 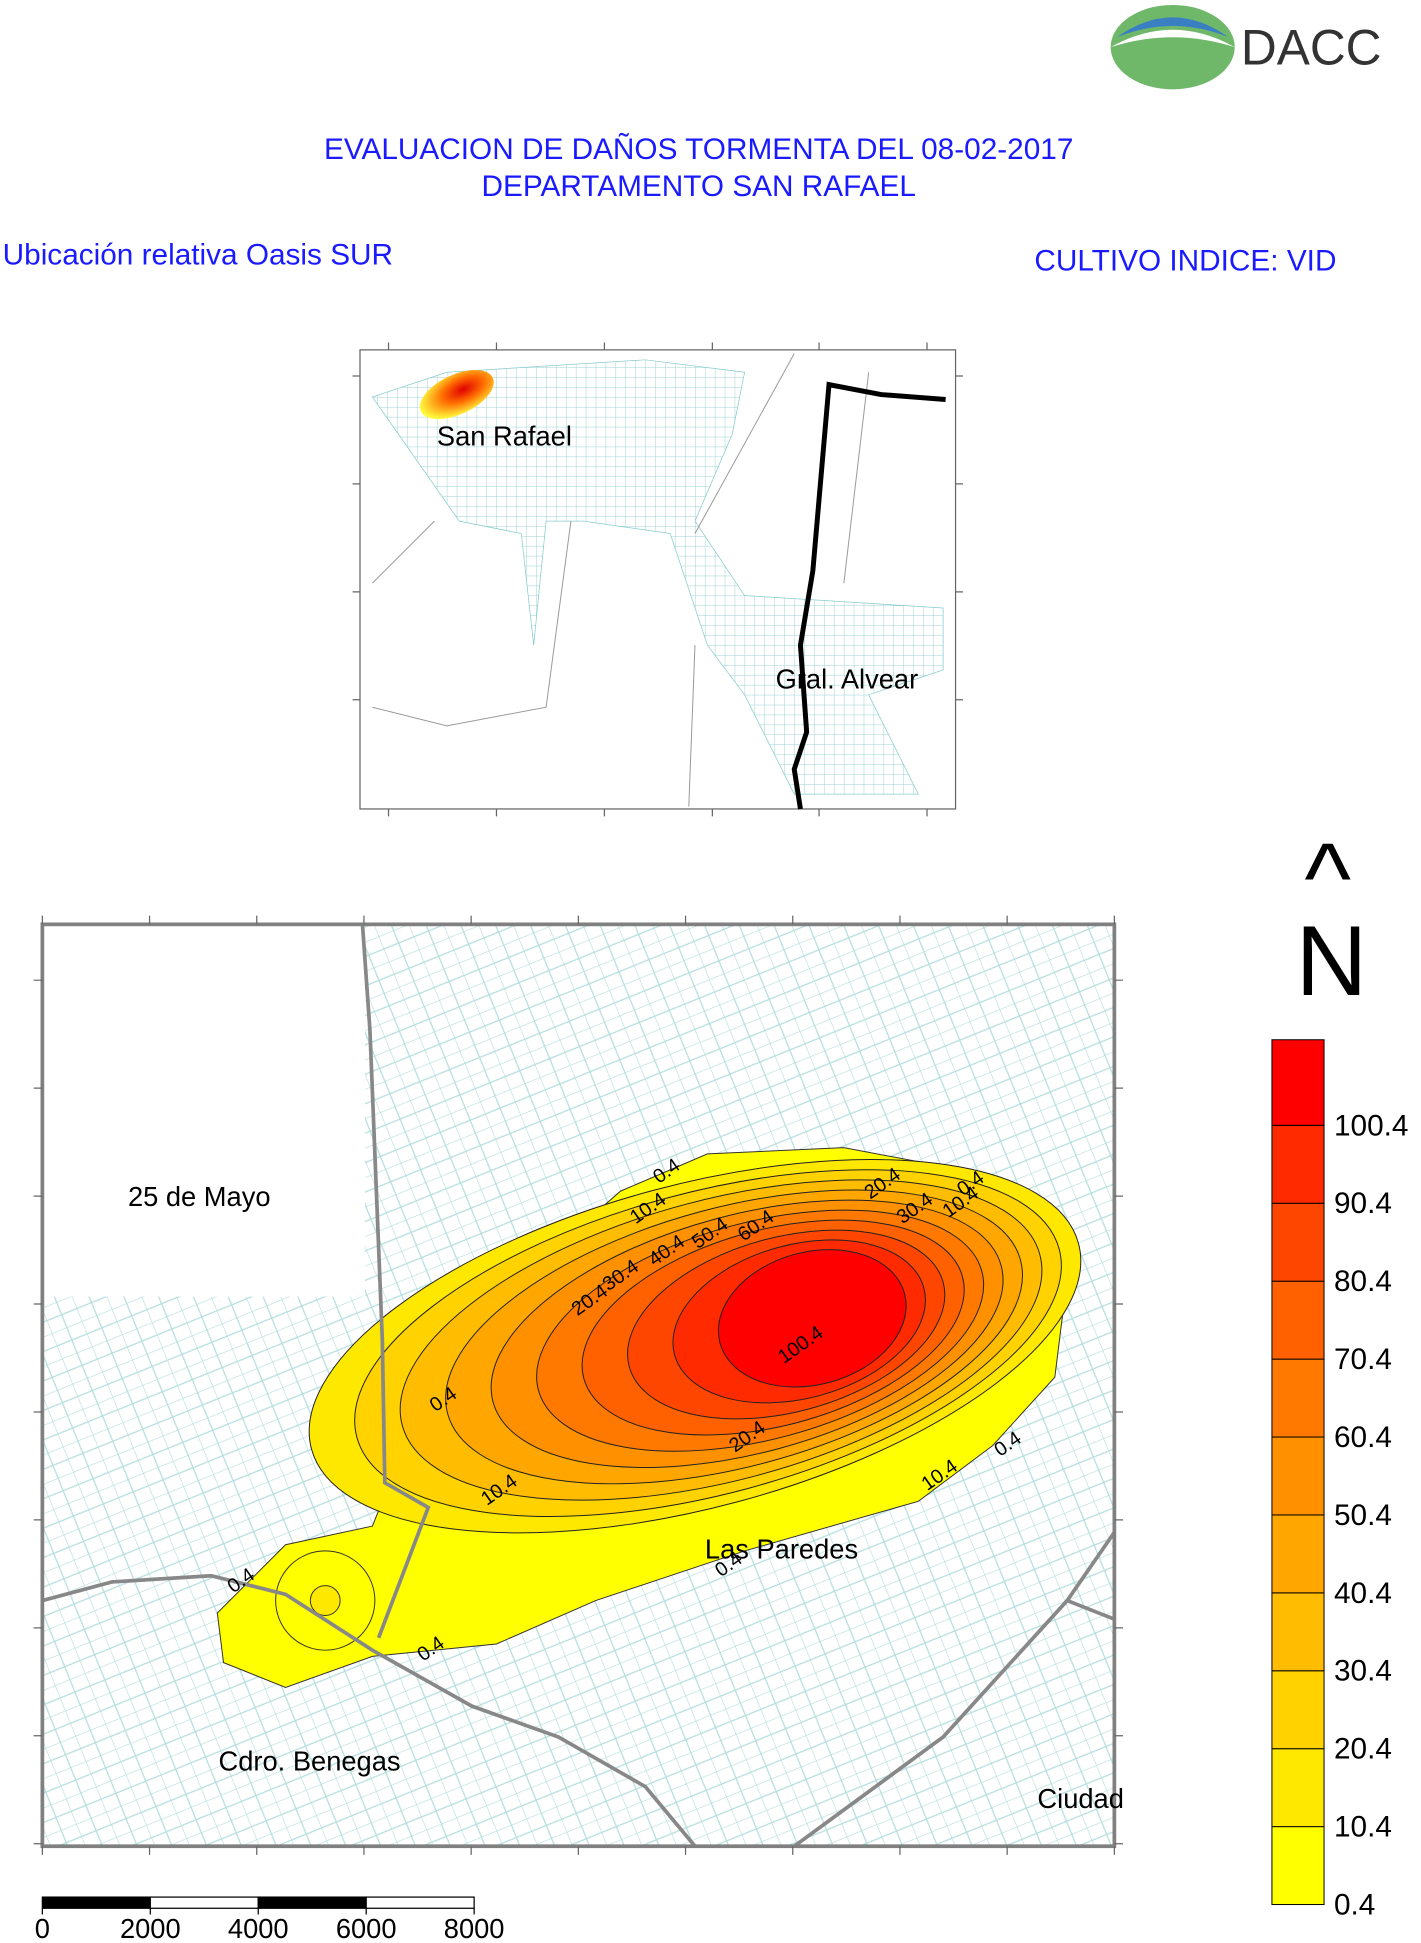 I want to click on legend-label: 70.4, so click(x=1363, y=1359).